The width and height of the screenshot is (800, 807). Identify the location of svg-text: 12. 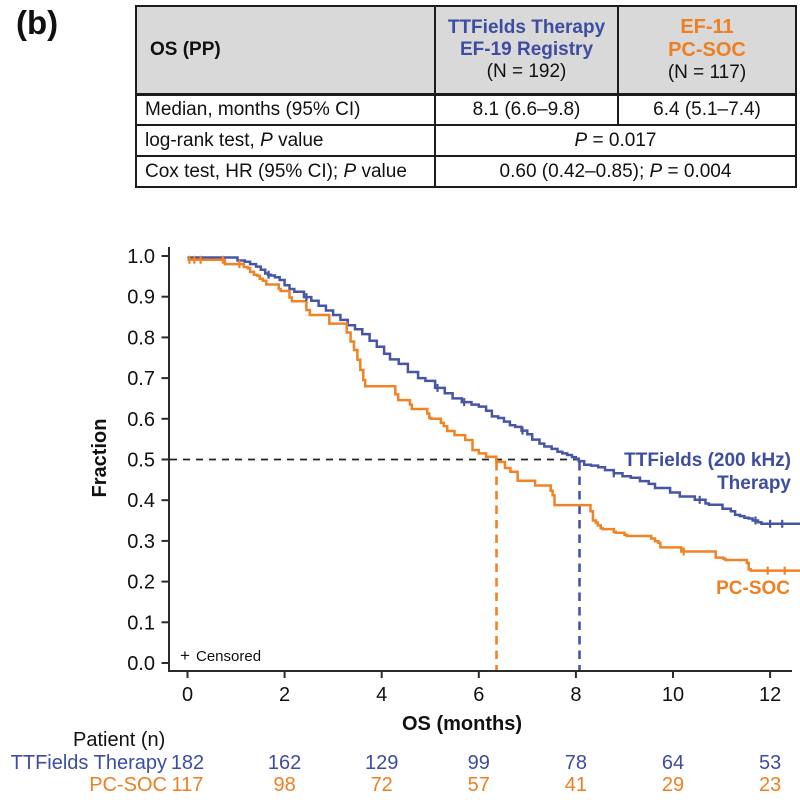
(770, 695).